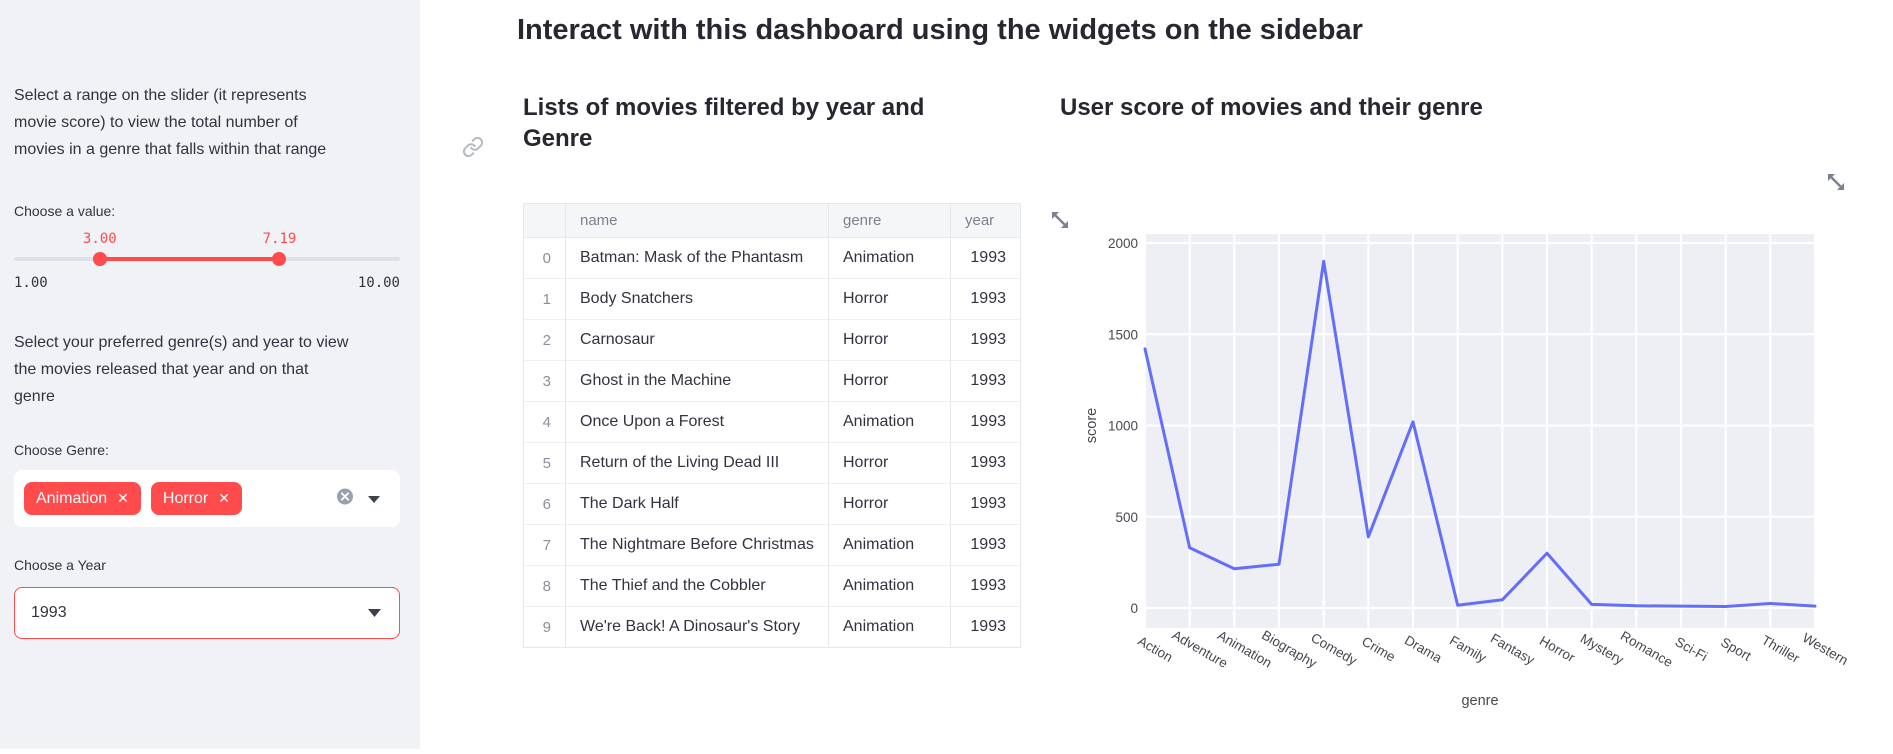  I want to click on year-label: Choose a Year, so click(60, 565).